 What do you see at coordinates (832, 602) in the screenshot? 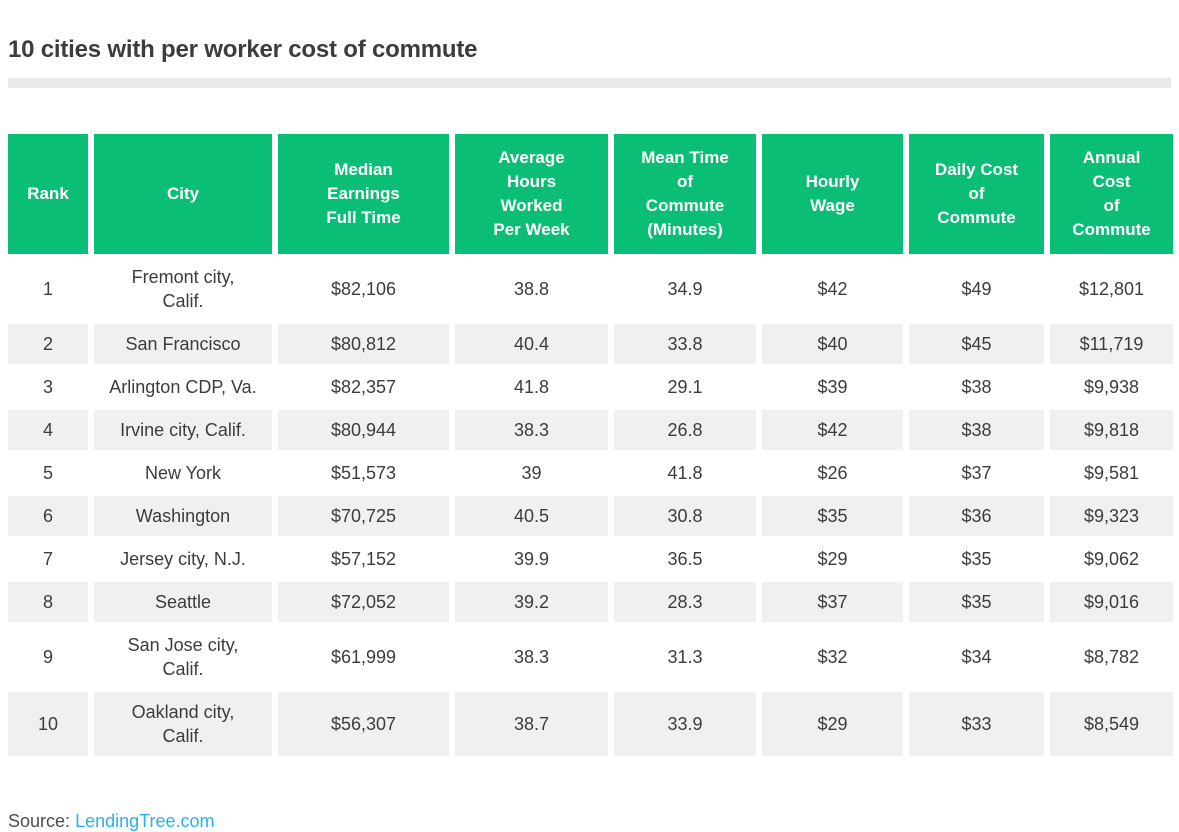
I see `cell-hourly-wage: $37` at bounding box center [832, 602].